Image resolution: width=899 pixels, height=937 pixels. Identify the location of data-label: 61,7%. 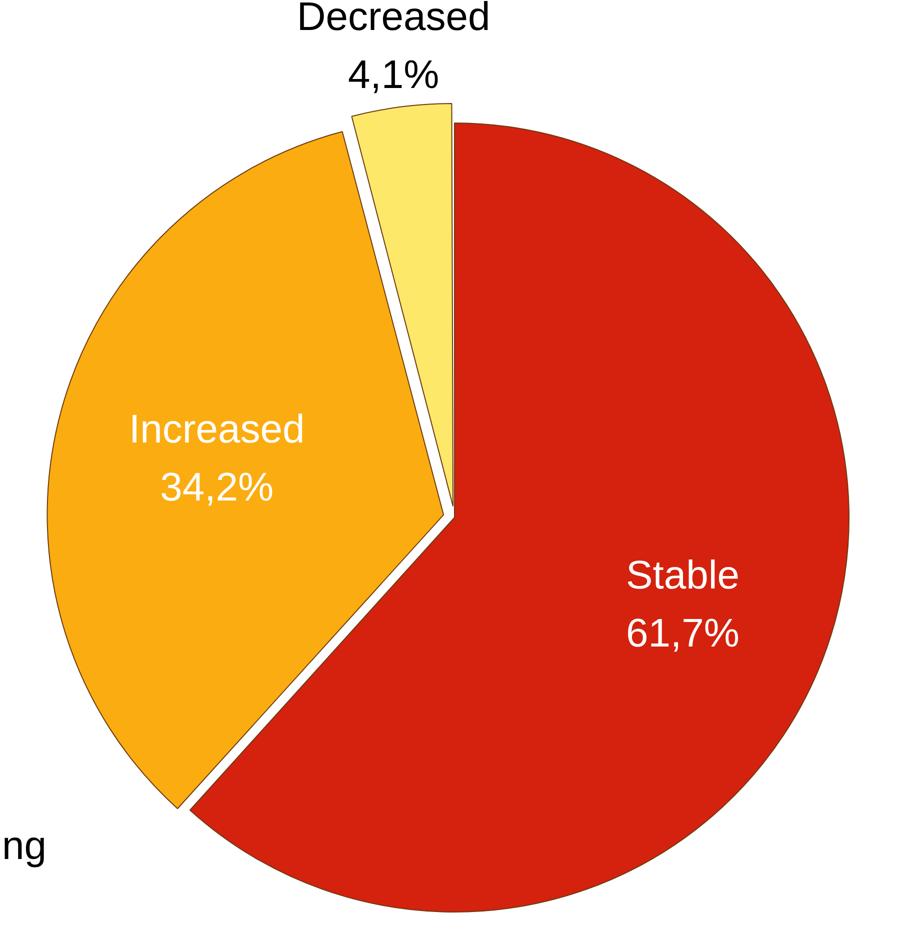
(683, 633).